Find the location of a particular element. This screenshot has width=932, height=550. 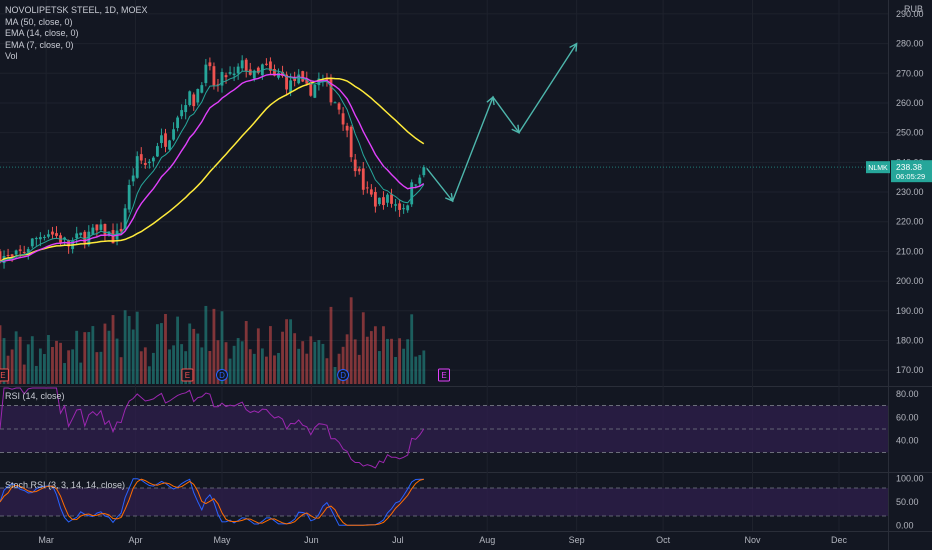

event-markers: E E ED D is located at coordinates (225, 375).